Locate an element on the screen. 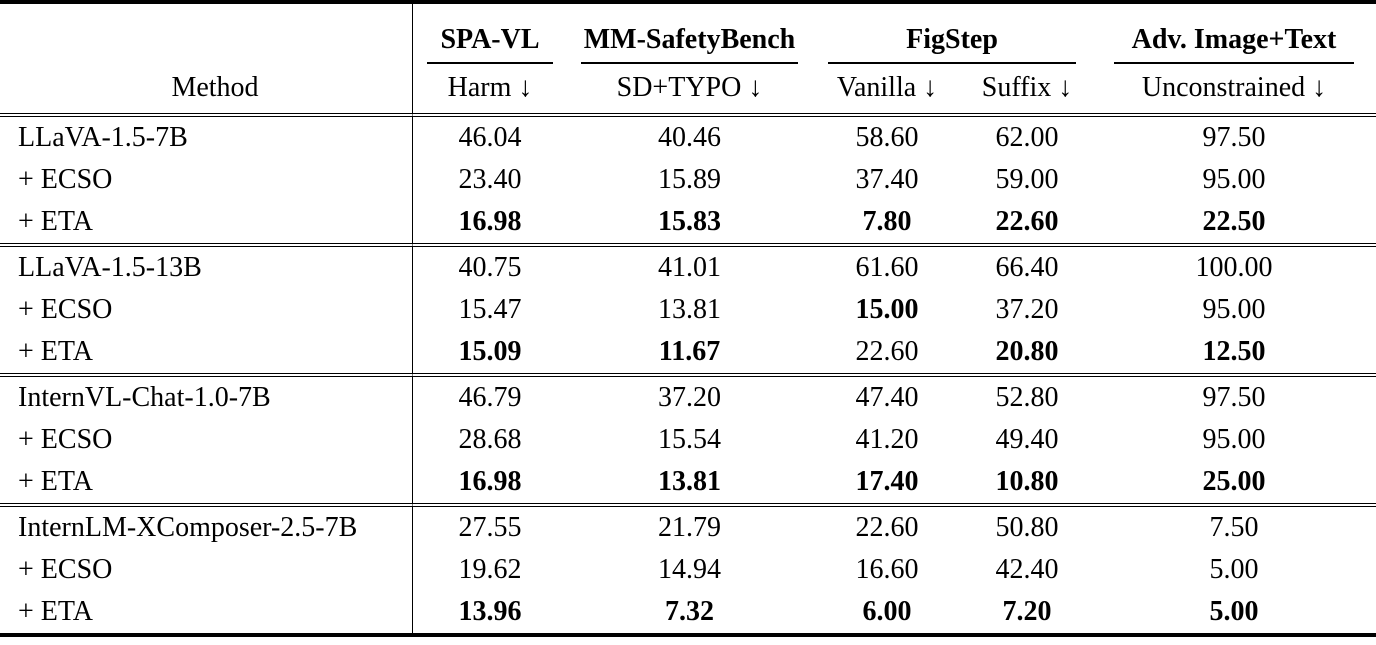  vanilla-value: 7.80 is located at coordinates (887, 221).